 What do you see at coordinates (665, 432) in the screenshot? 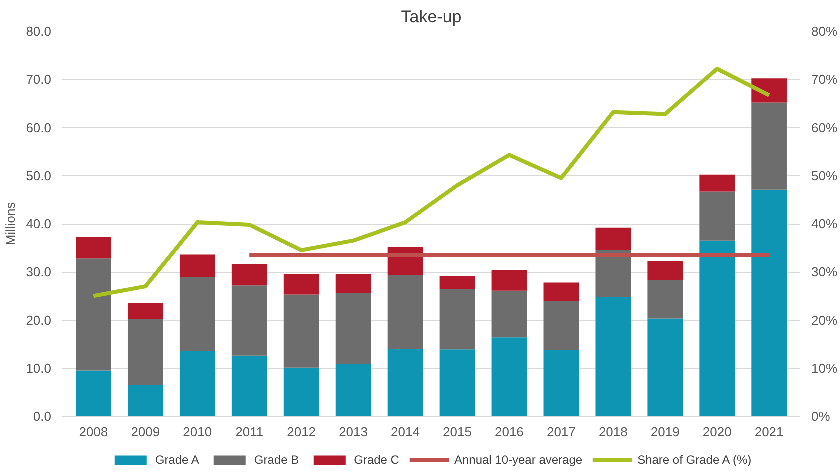
I see `x-tick-label: 2019` at bounding box center [665, 432].